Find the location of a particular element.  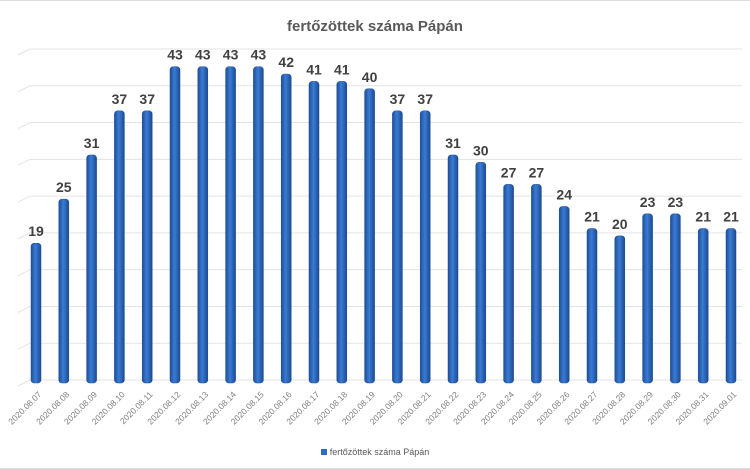

legend: fertőzöttek száma Pápán is located at coordinates (375, 452).